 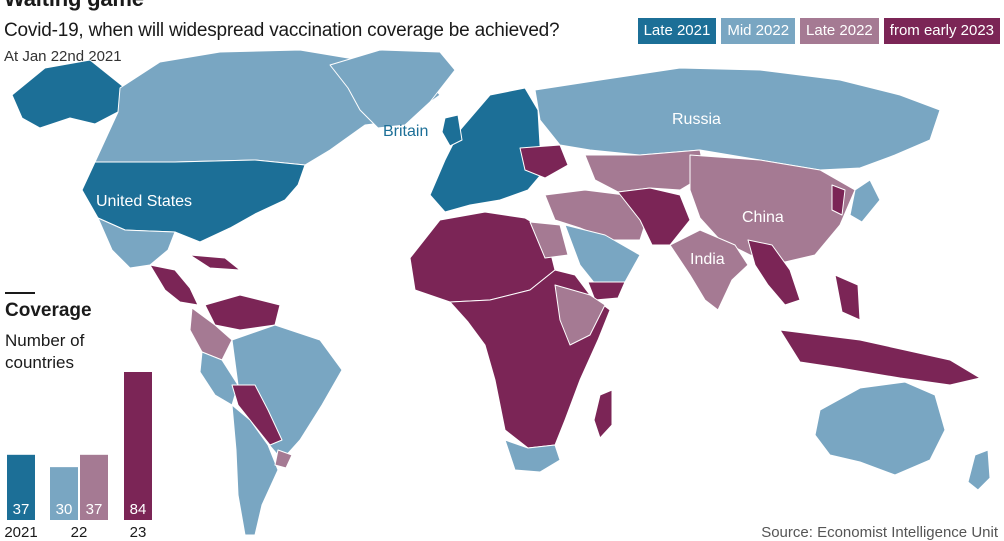 I want to click on coverage-tick-1: 22, so click(x=79, y=532).